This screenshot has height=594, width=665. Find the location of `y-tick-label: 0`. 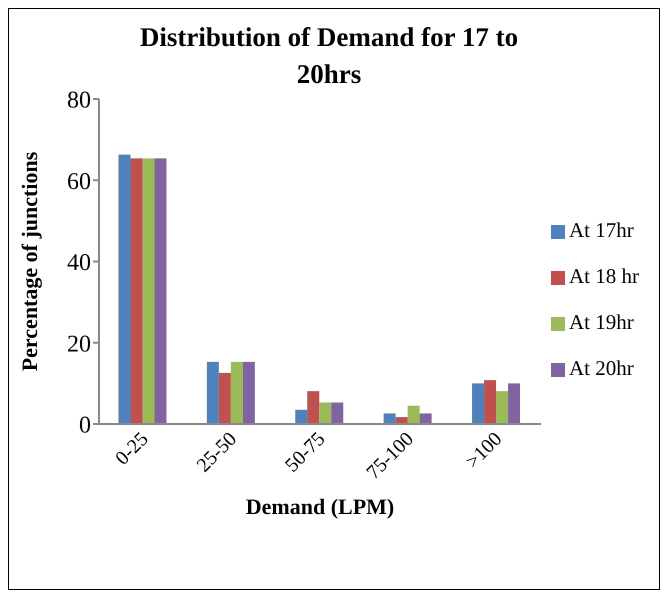

y-tick-label: 0 is located at coordinates (85, 425).